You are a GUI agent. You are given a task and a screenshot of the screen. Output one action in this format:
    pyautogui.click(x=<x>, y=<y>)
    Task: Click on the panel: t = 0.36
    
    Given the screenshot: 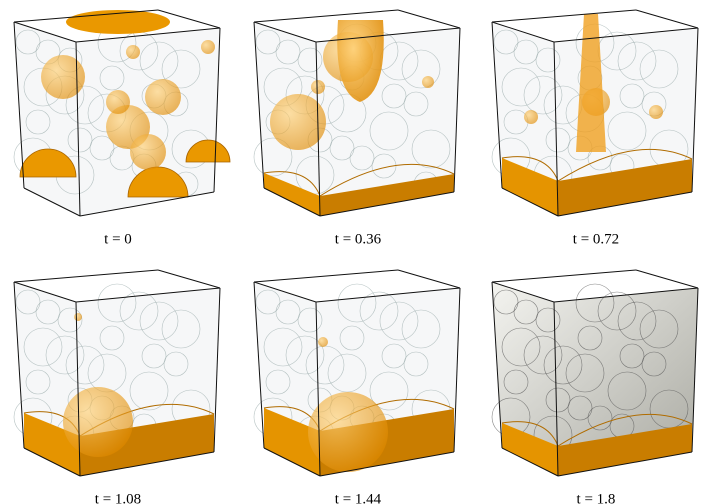 What is the action you would take?
    pyautogui.click(x=357, y=128)
    